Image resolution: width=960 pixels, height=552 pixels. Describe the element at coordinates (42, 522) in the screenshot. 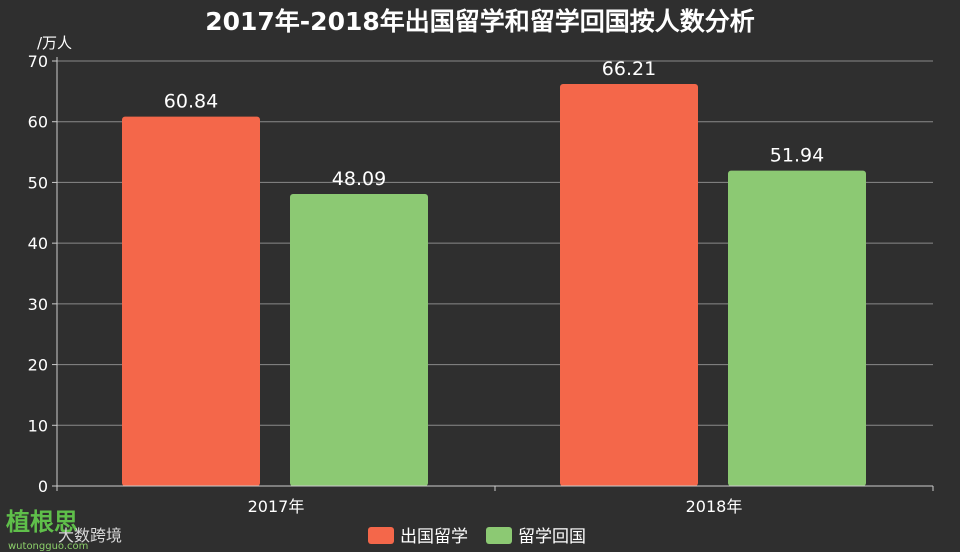

I see `watermark-brand: 植根思` at that location.